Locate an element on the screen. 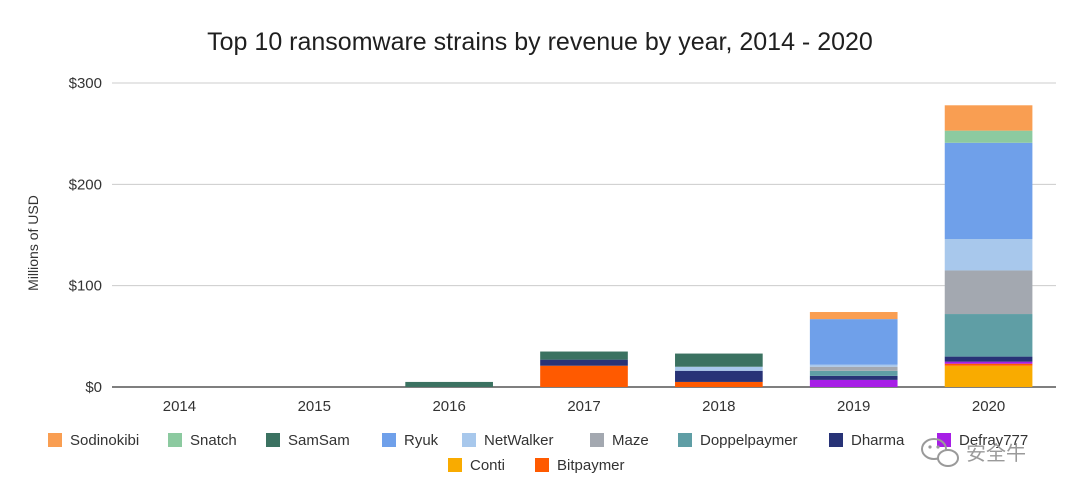 The width and height of the screenshot is (1080, 499). legend-label: NetWalker is located at coordinates (518, 440).